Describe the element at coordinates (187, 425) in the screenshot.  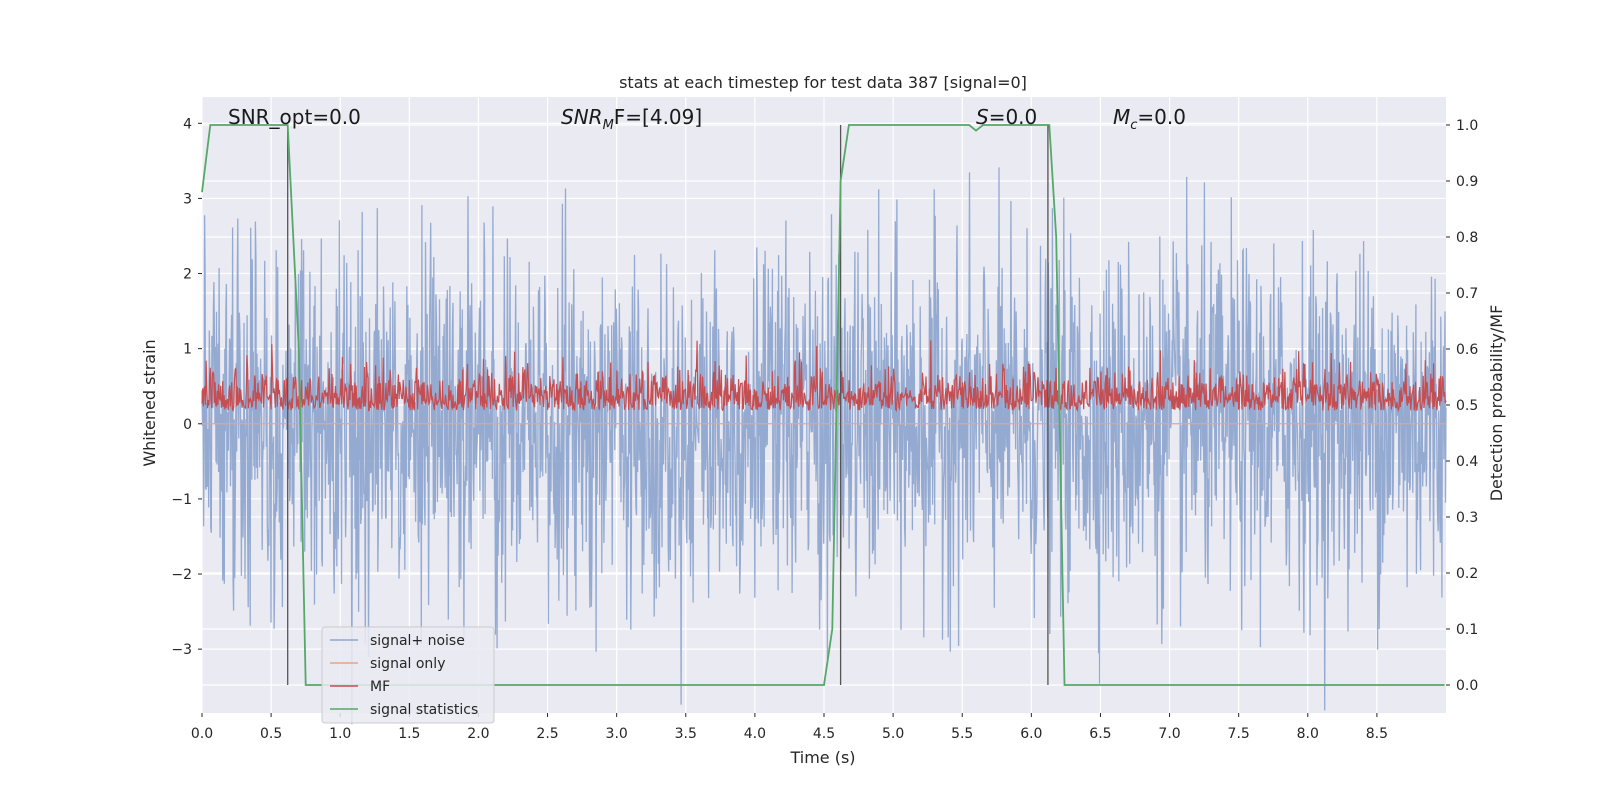
I see `y-tick-label-left: 0` at that location.